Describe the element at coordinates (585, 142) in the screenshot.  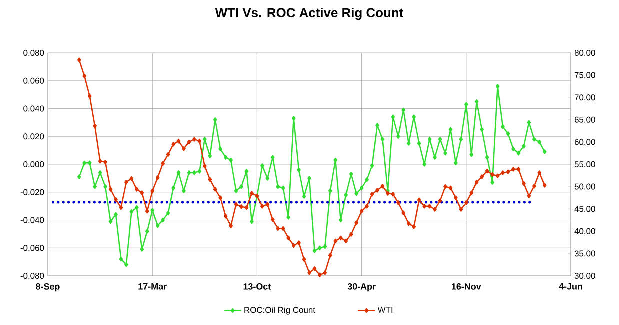
I see `y2-tick-label: 60.00` at that location.